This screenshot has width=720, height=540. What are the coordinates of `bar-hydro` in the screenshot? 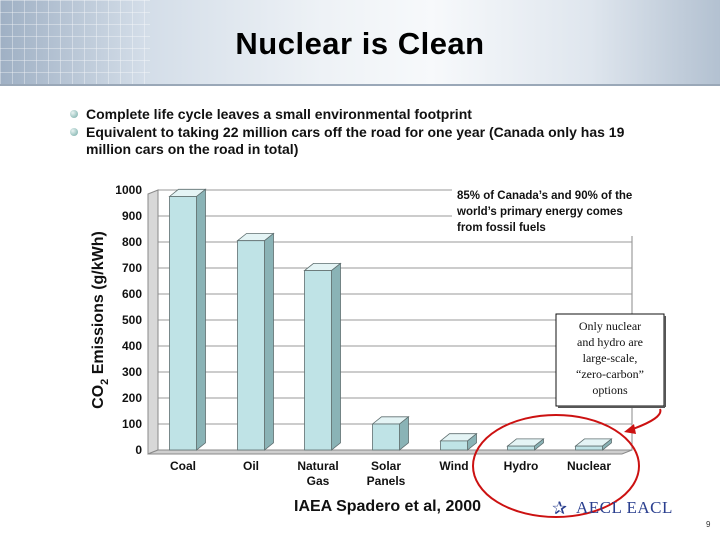 It's located at (521, 448).